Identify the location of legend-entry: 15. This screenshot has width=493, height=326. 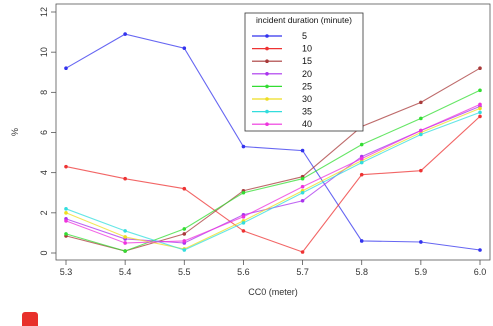
(282, 61).